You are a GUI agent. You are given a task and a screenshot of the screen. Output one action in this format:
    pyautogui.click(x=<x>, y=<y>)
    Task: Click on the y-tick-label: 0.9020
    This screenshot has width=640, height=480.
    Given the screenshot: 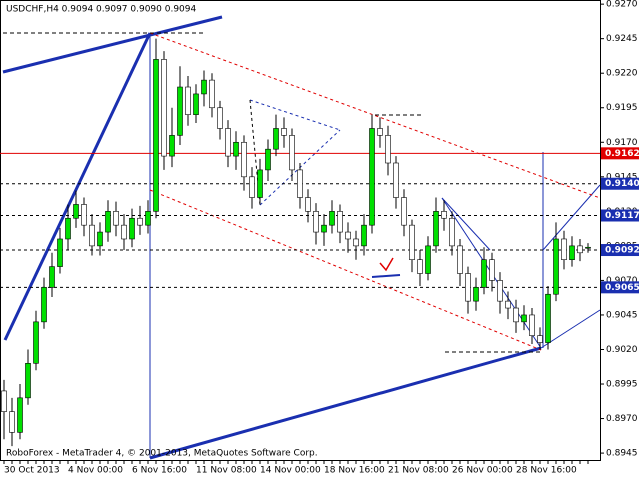 What is the action you would take?
    pyautogui.click(x=622, y=350)
    